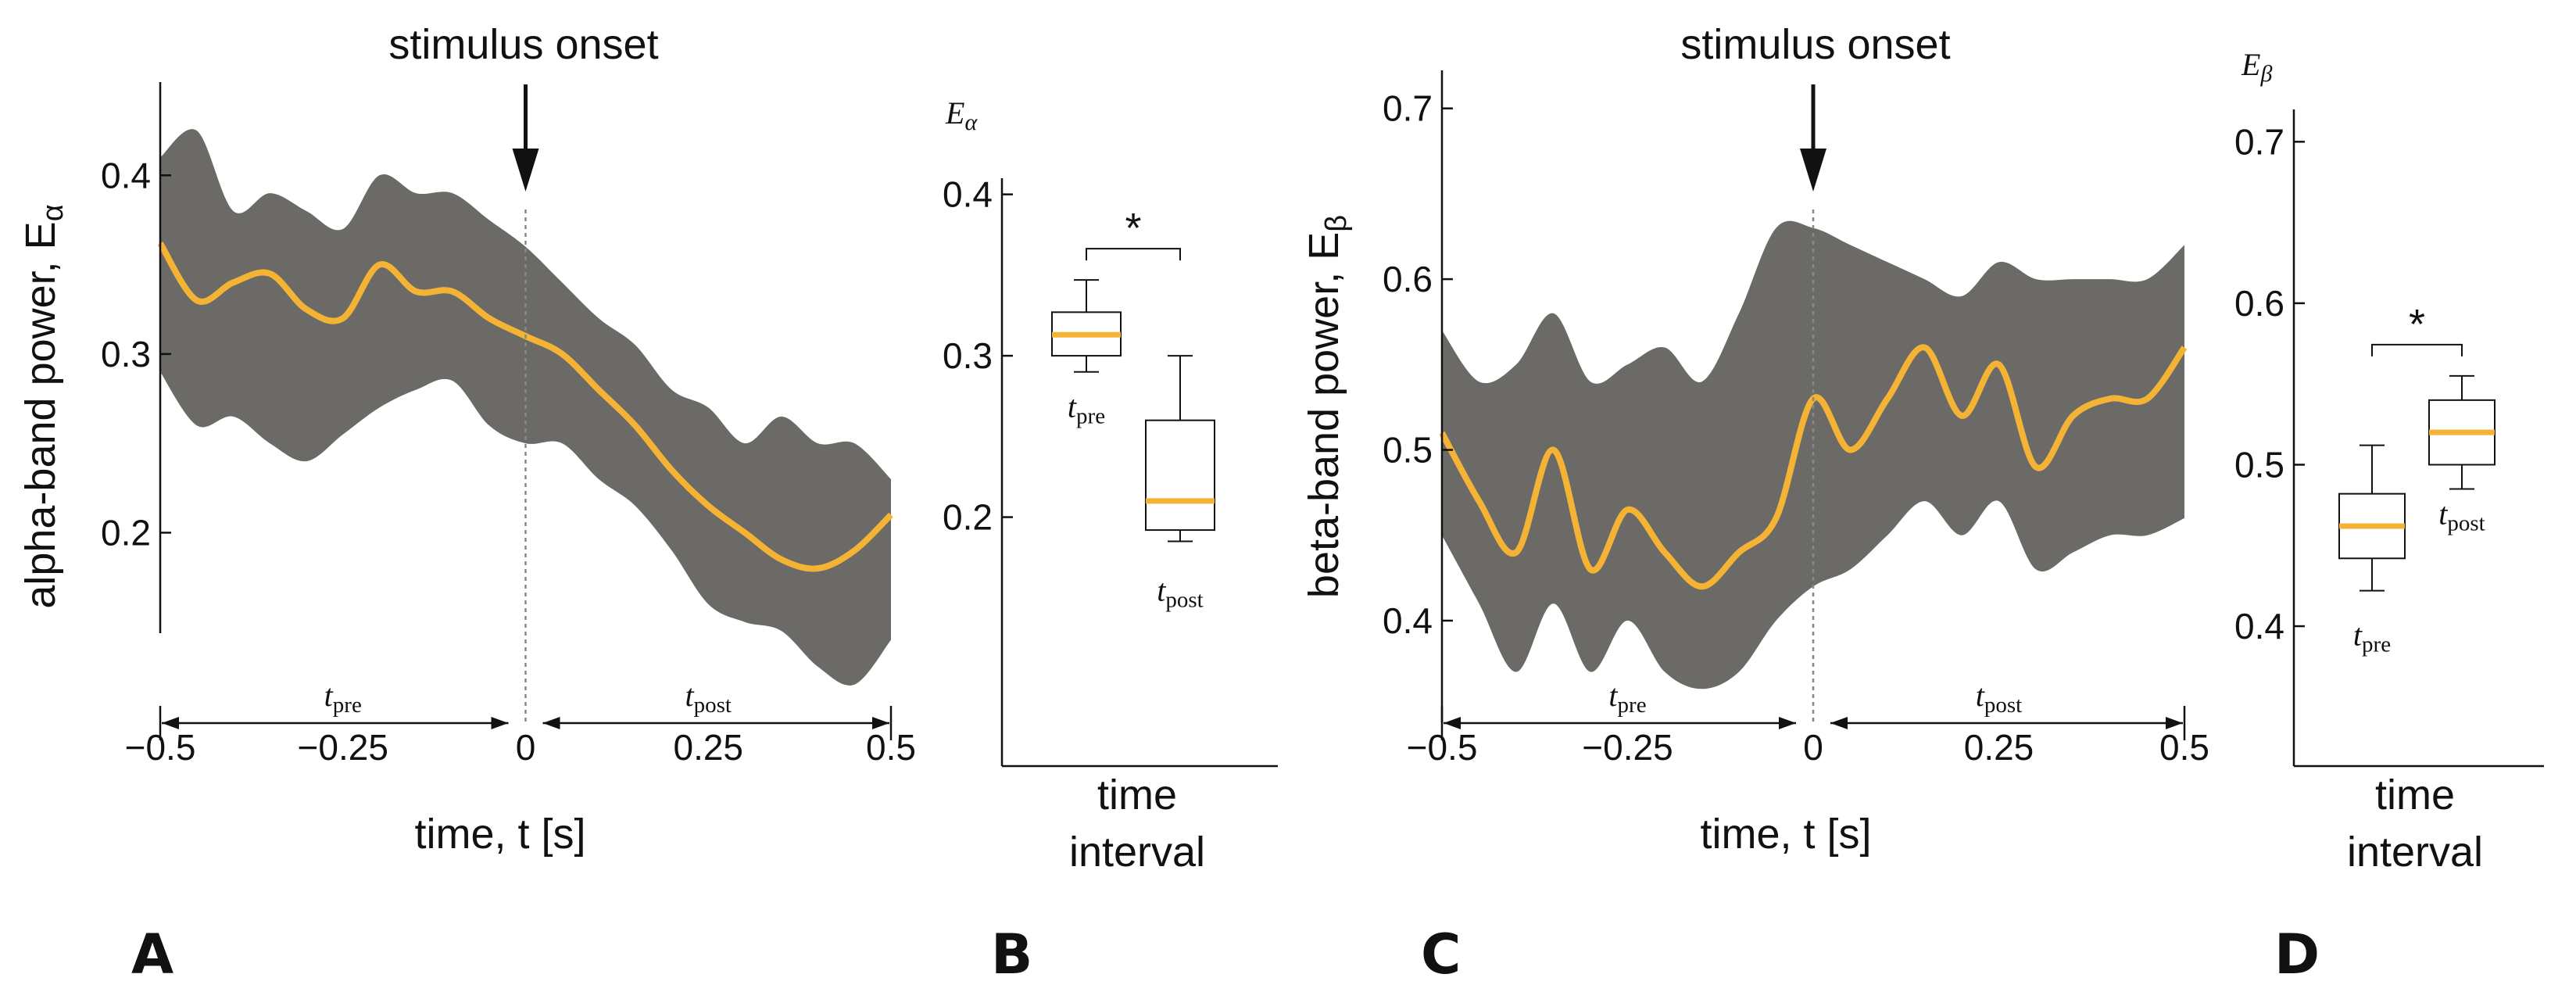  Describe the element at coordinates (1137, 795) in the screenshot. I see `x-axis-label-b-line1: time` at that location.